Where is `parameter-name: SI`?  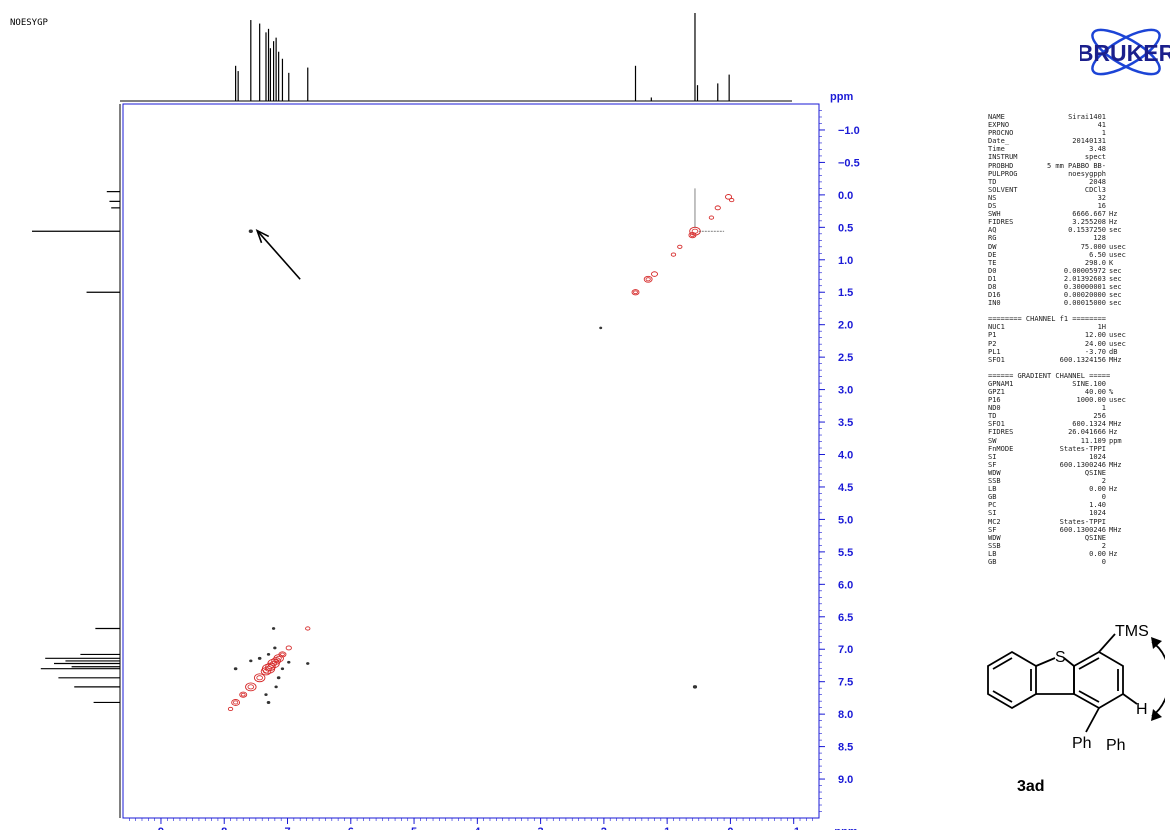 parameter-name: SI is located at coordinates (992, 513).